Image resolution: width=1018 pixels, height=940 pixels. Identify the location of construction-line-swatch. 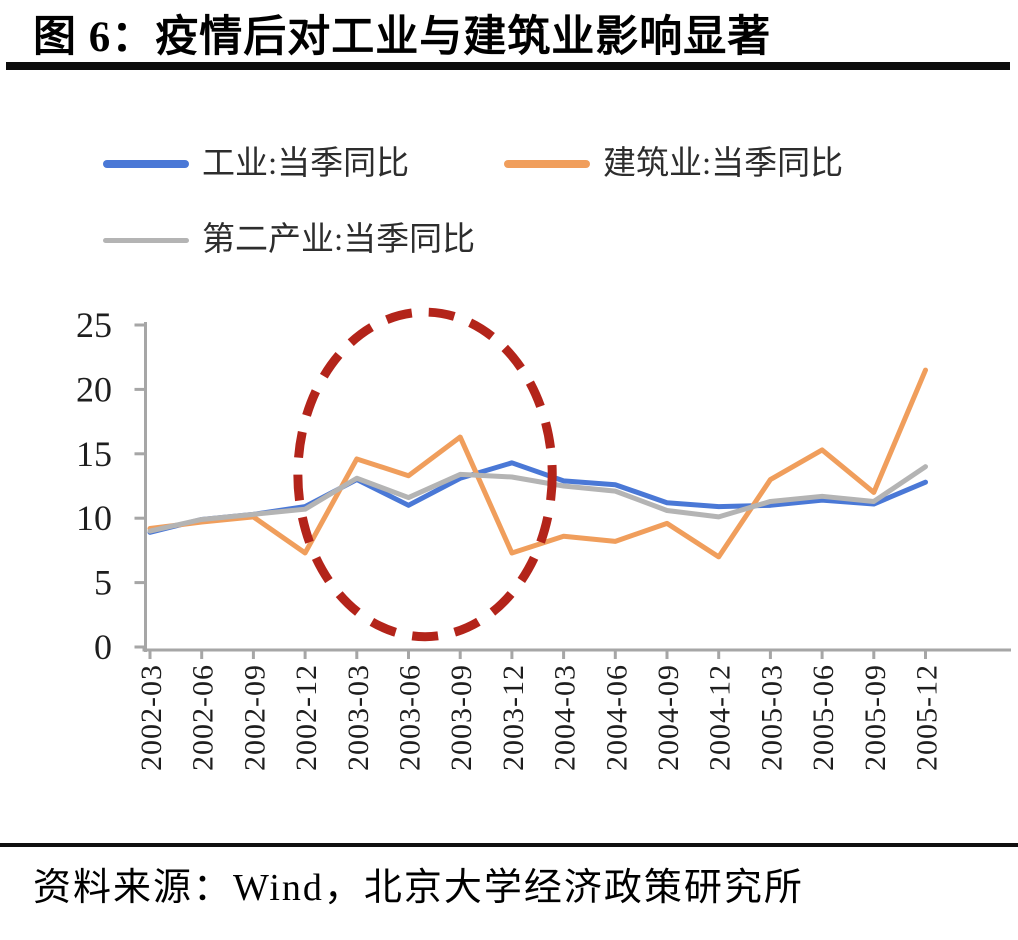
(547, 164).